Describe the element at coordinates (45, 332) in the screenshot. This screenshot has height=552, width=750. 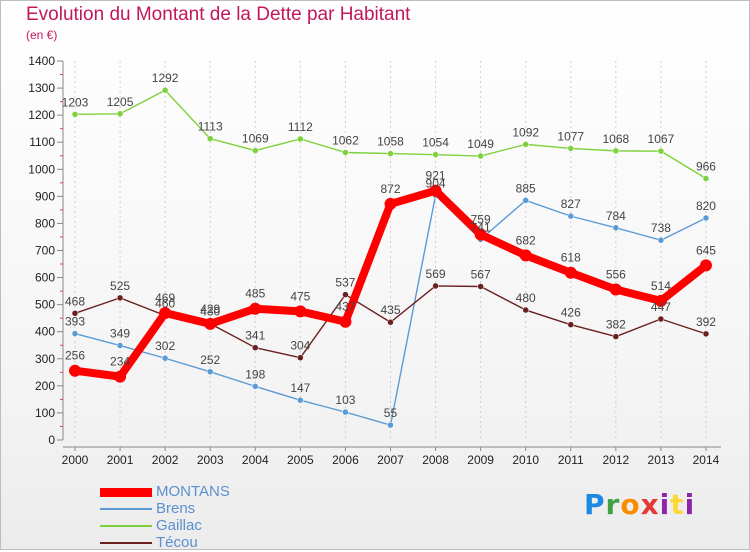
I see `y-tick-label: 400` at that location.